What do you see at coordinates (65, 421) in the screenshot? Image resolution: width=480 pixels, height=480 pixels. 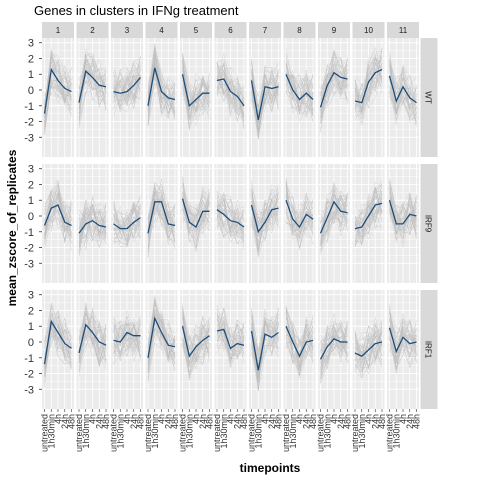 I see `x-tick-label: 24h` at bounding box center [65, 421].